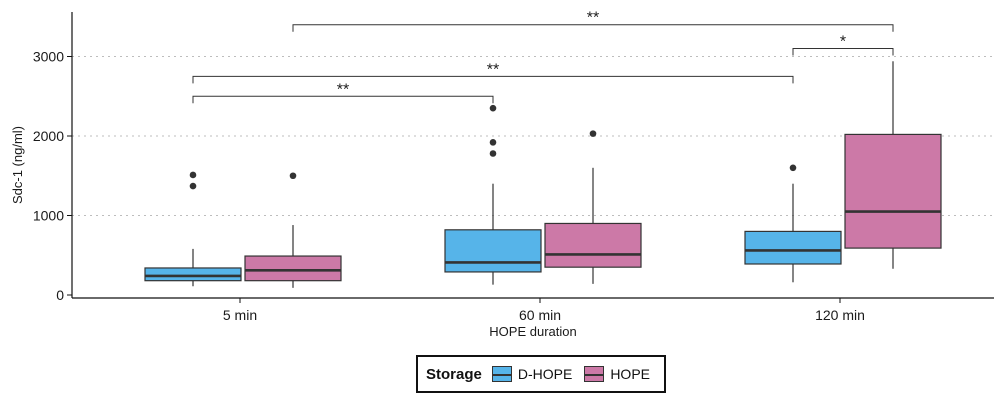 The image size is (998, 393). I want to click on legend-item-hope: HOPE, so click(617, 374).